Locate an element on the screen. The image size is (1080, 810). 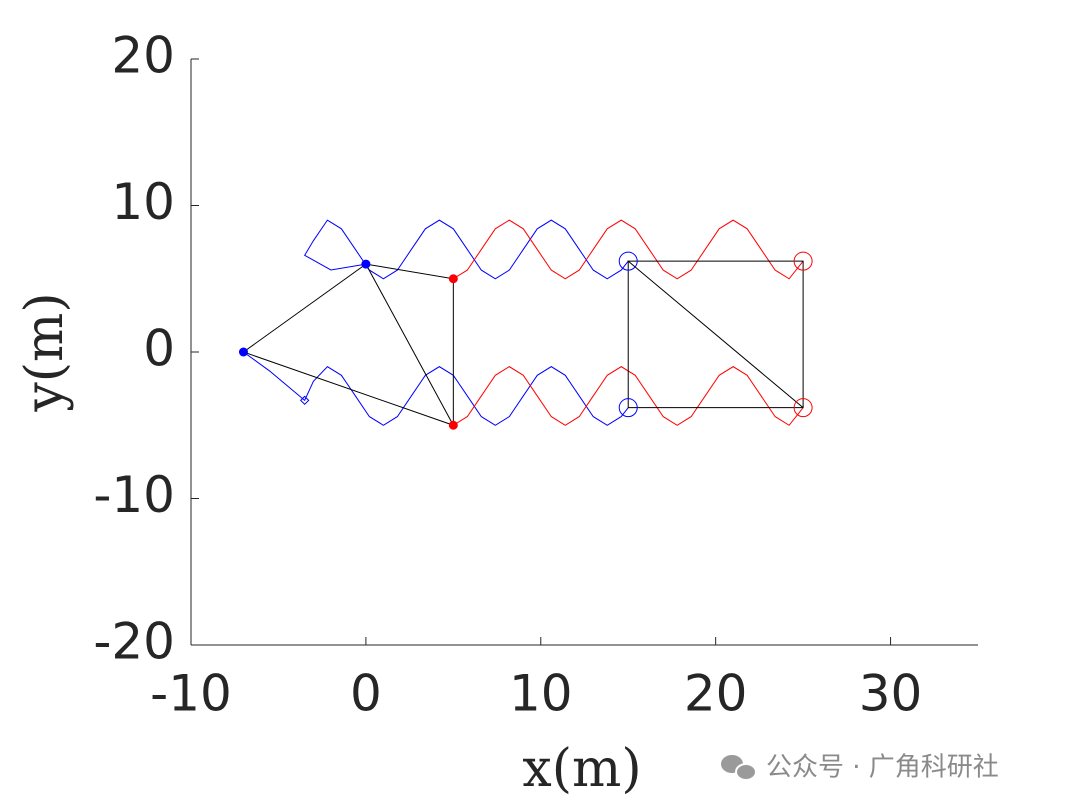
x-tick-label: 0 is located at coordinates (366, 694).